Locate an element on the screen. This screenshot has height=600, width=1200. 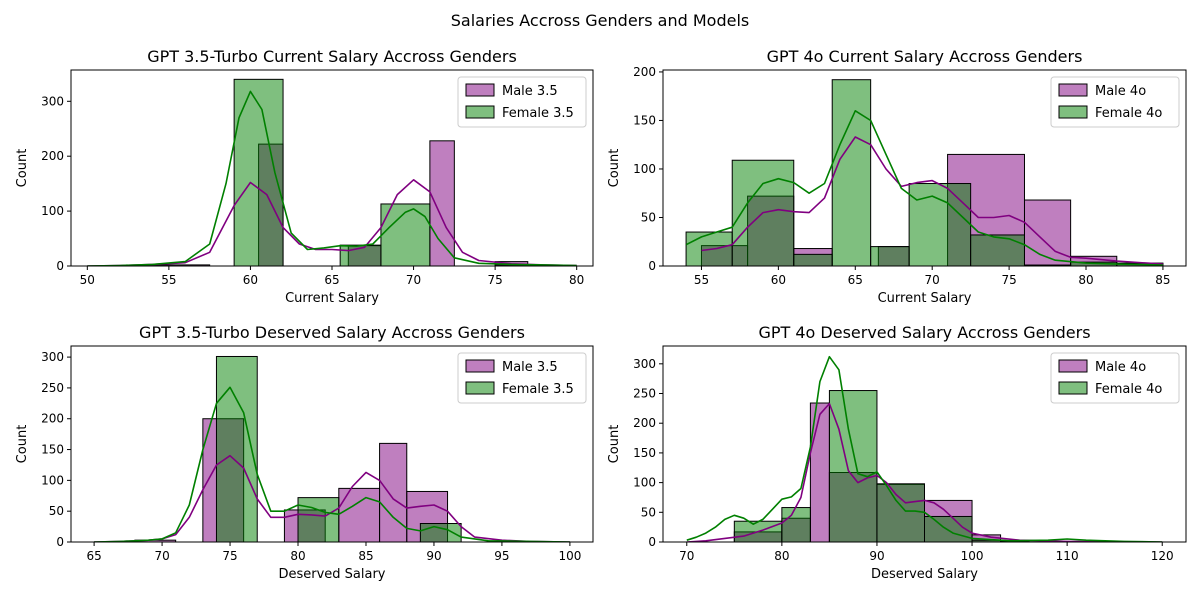
y-tick-label: 50 is located at coordinates (648, 512).